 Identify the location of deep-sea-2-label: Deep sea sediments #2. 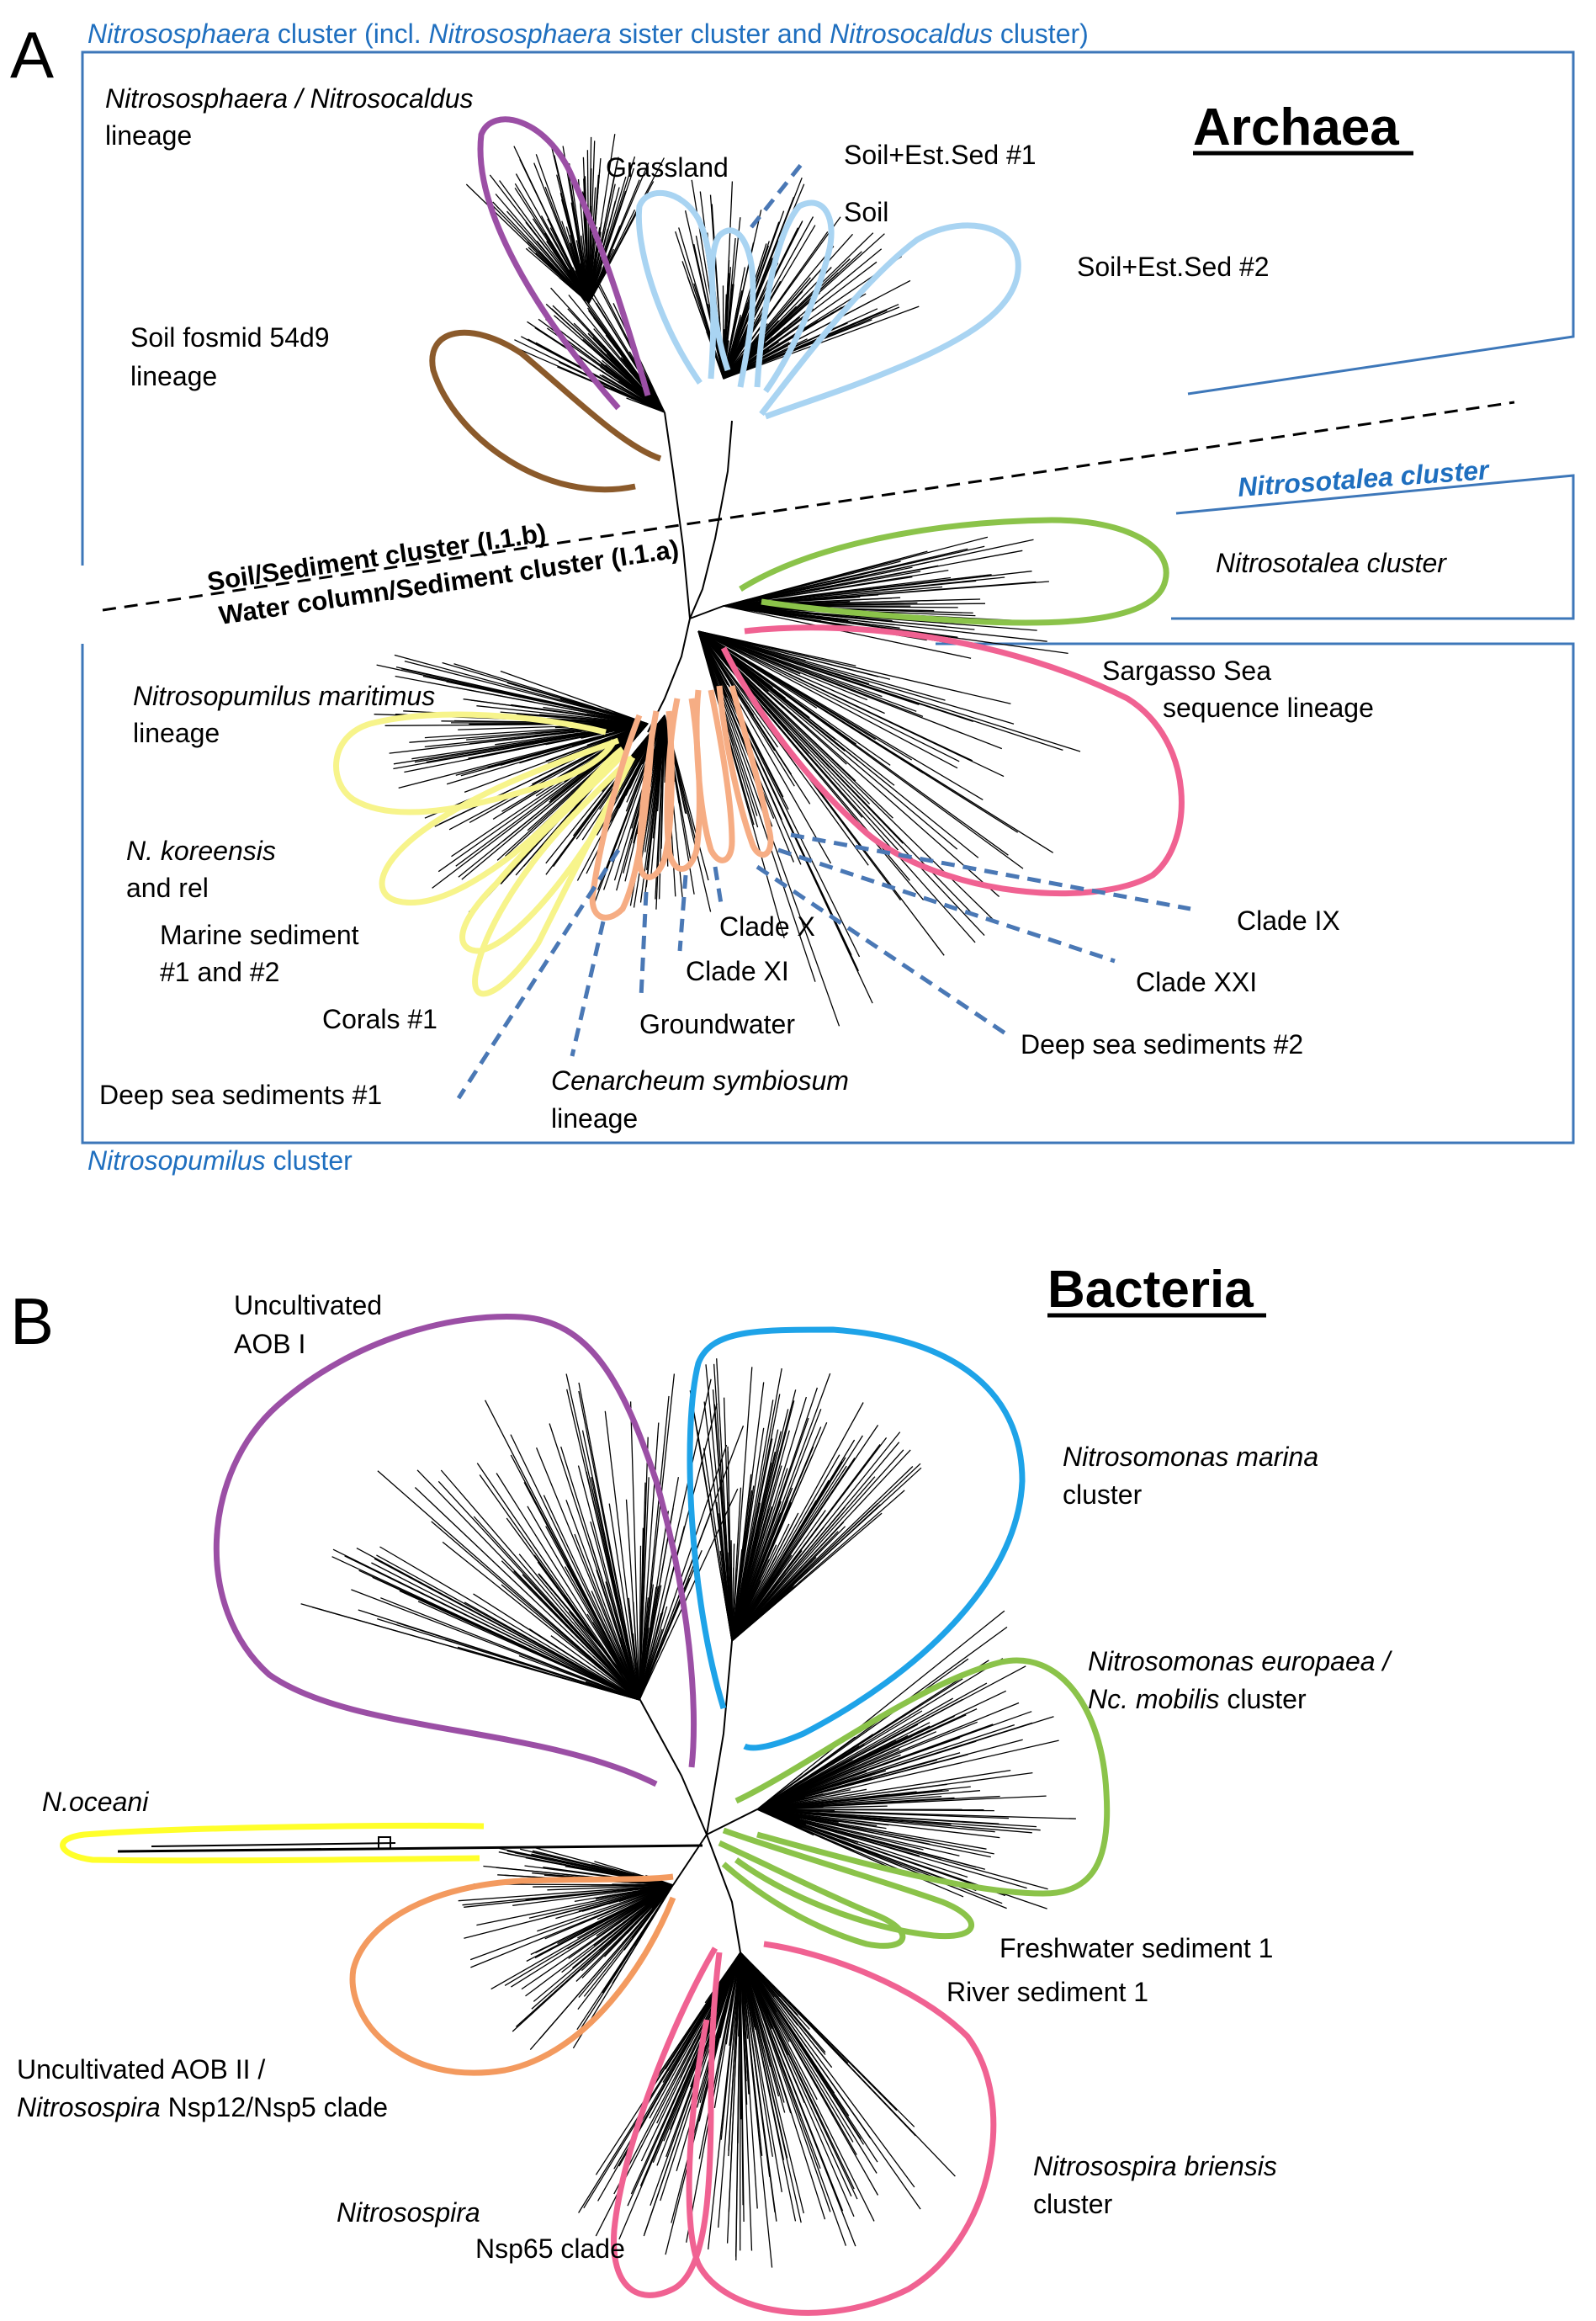
(1162, 1044).